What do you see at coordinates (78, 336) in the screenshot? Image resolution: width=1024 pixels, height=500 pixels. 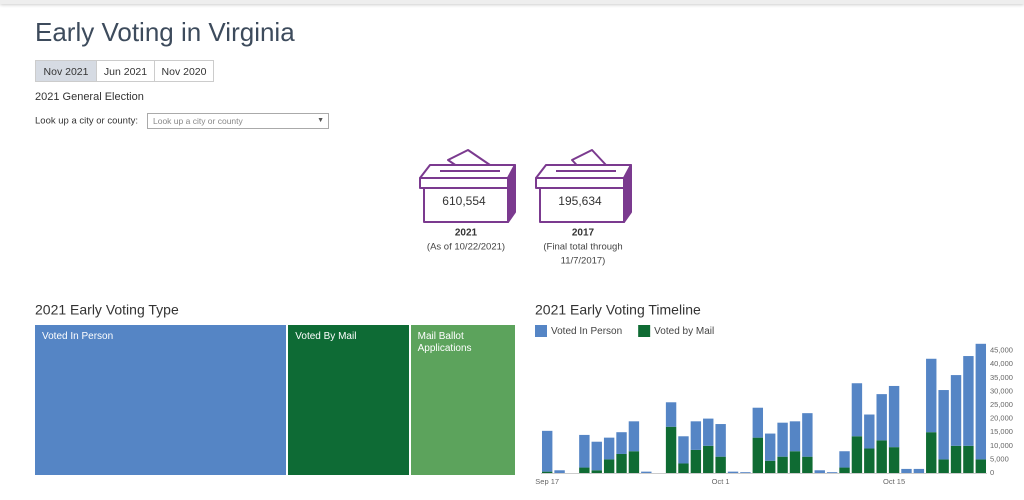 I see `treemap-label: Voted In Person` at bounding box center [78, 336].